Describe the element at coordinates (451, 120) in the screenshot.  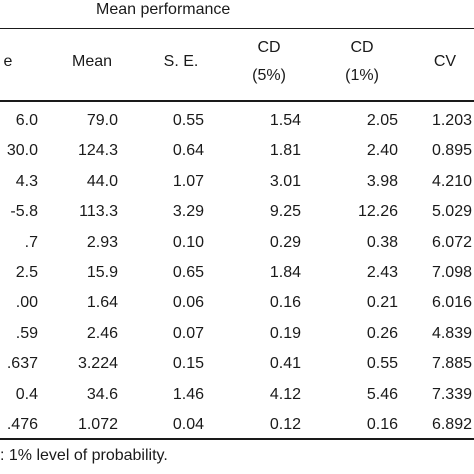
I see `table-cell-cv: 1.203` at that location.